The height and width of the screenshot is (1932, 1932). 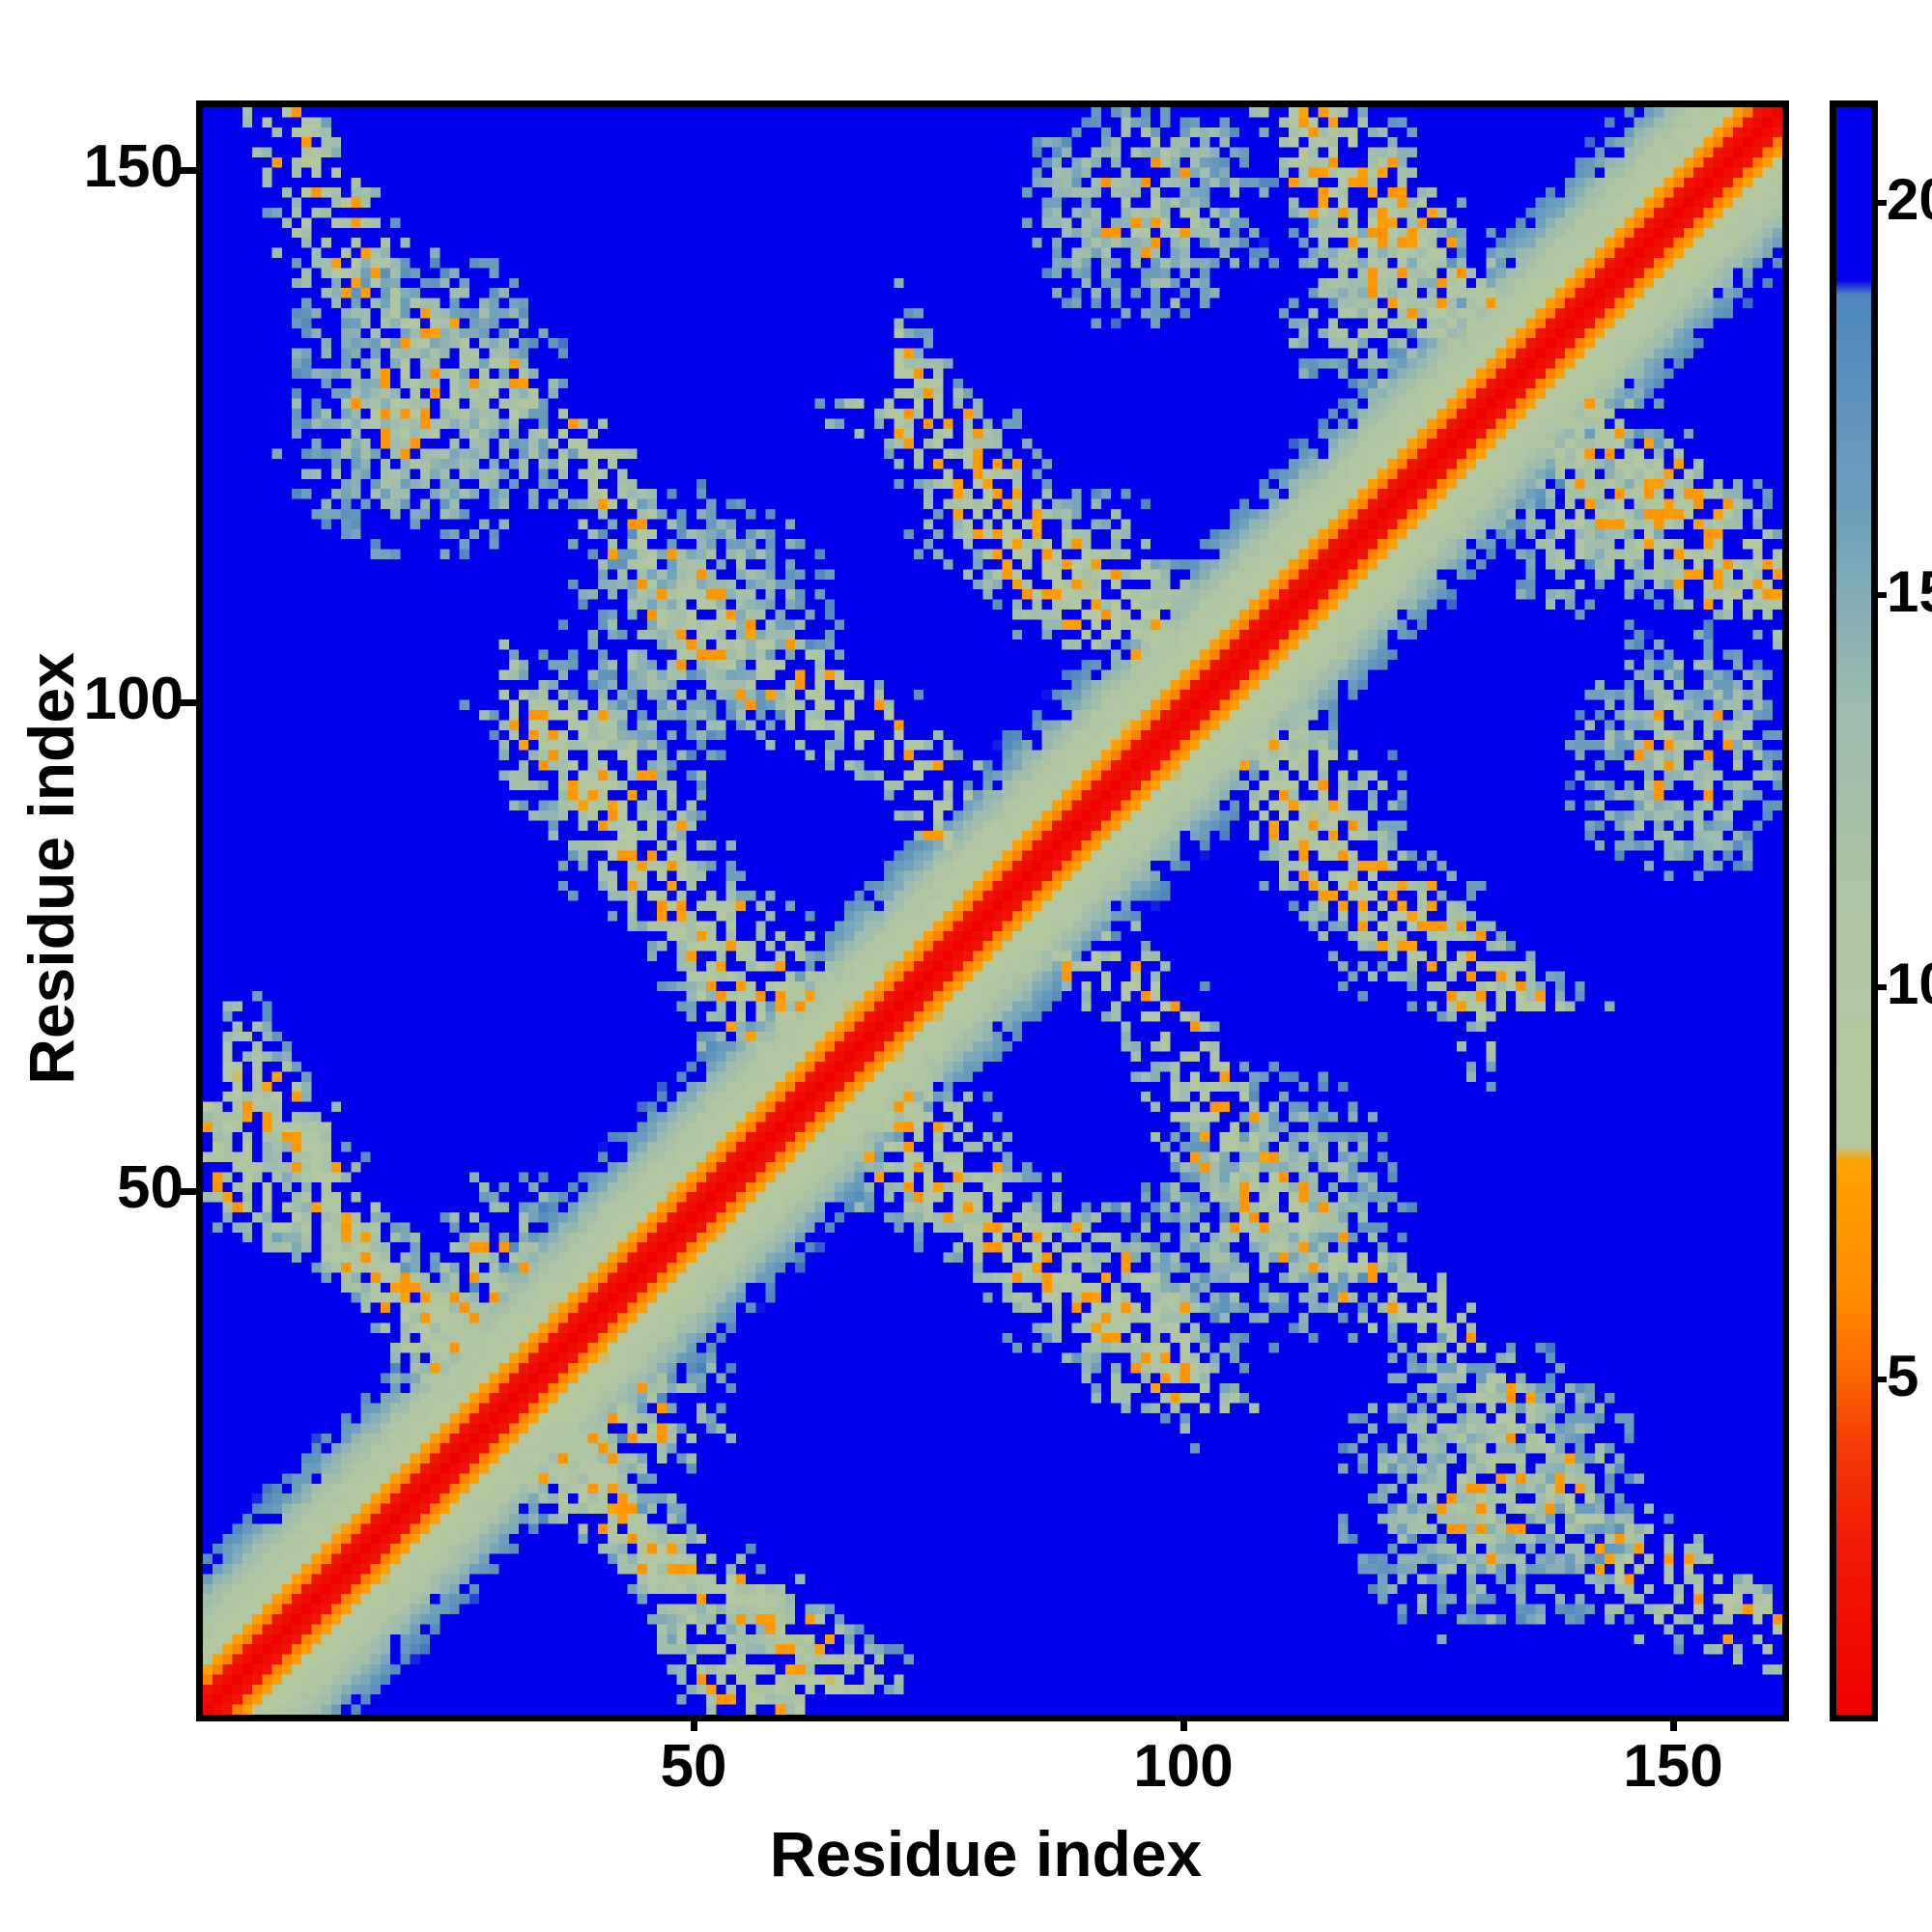 What do you see at coordinates (1183, 1766) in the screenshot?
I see `x-tick-label-100: 100` at bounding box center [1183, 1766].